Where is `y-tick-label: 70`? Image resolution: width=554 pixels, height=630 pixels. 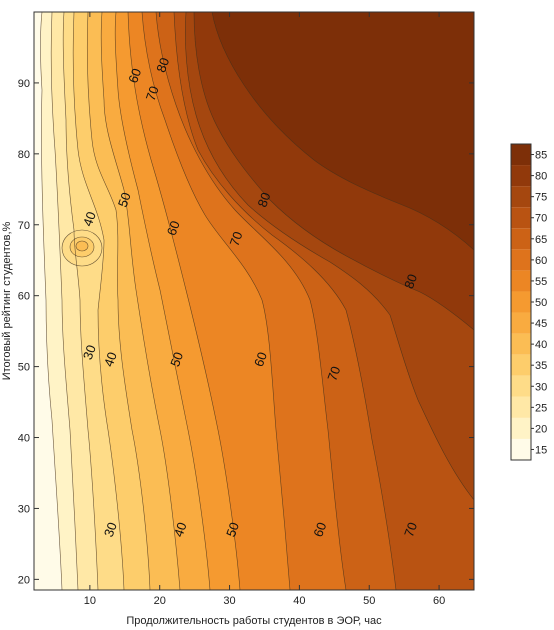
y-tick-label: 70 is located at coordinates (24, 226).